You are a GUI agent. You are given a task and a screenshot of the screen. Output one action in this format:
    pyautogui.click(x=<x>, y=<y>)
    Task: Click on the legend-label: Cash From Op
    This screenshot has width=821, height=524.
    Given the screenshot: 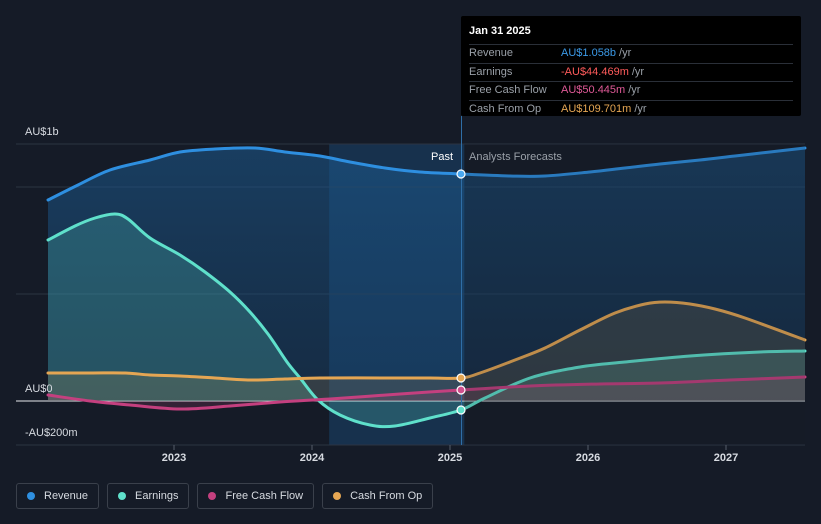 What is the action you would take?
    pyautogui.click(x=386, y=496)
    